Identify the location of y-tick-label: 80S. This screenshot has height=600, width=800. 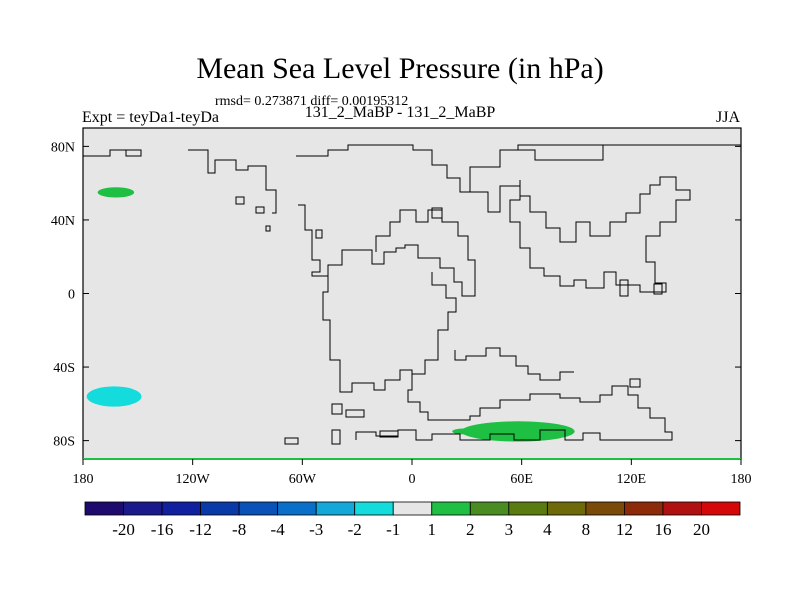
(64, 442).